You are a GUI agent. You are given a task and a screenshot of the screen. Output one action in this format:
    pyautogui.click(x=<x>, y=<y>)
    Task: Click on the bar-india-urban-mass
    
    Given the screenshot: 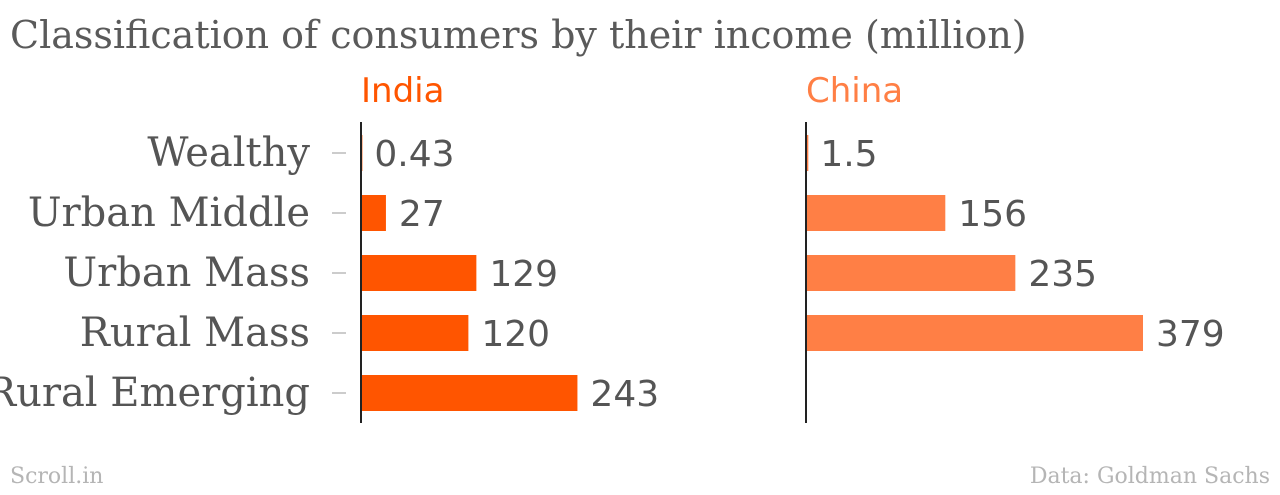 What is the action you would take?
    pyautogui.click(x=419, y=273)
    